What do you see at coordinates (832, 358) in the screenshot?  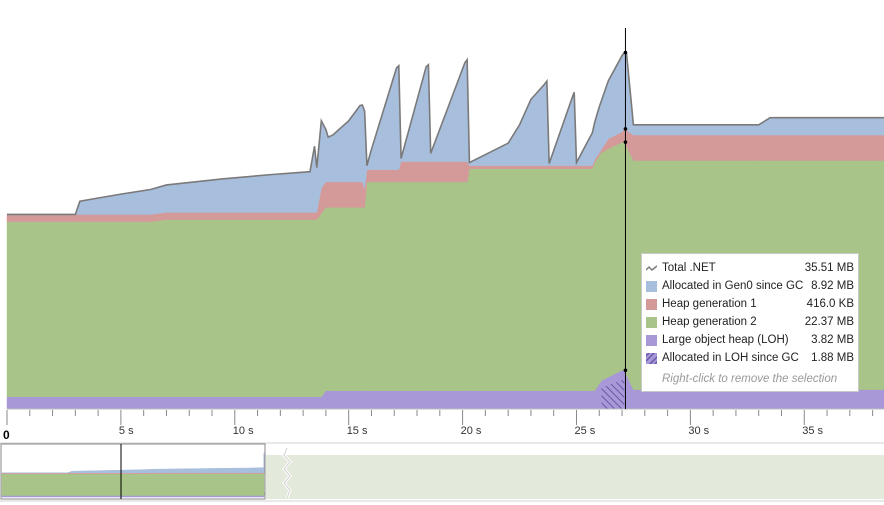 I see `legend-value: 1.88 MB` at bounding box center [832, 358].